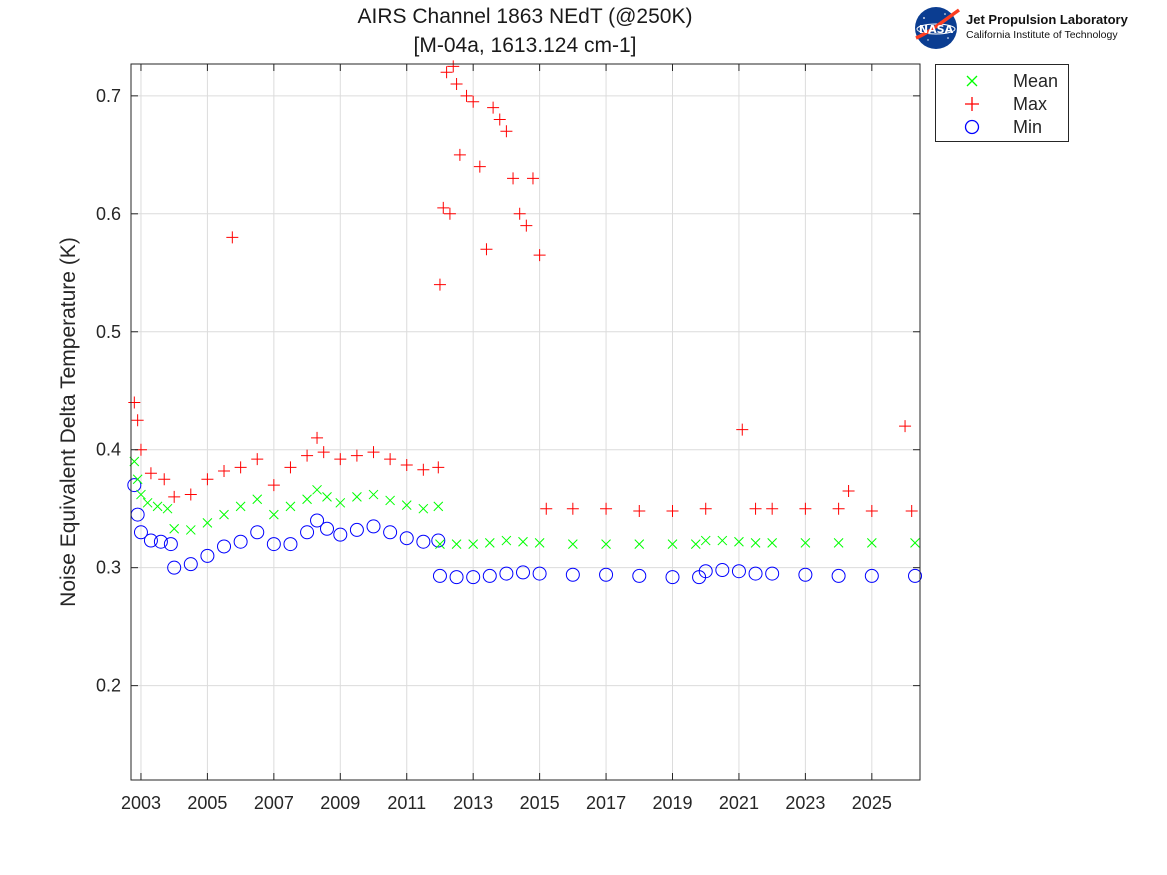 The height and width of the screenshot is (875, 1167). What do you see at coordinates (525, 45) in the screenshot?
I see `chart-title-line2: [M-04a, 1613.124 cm-1]` at bounding box center [525, 45].